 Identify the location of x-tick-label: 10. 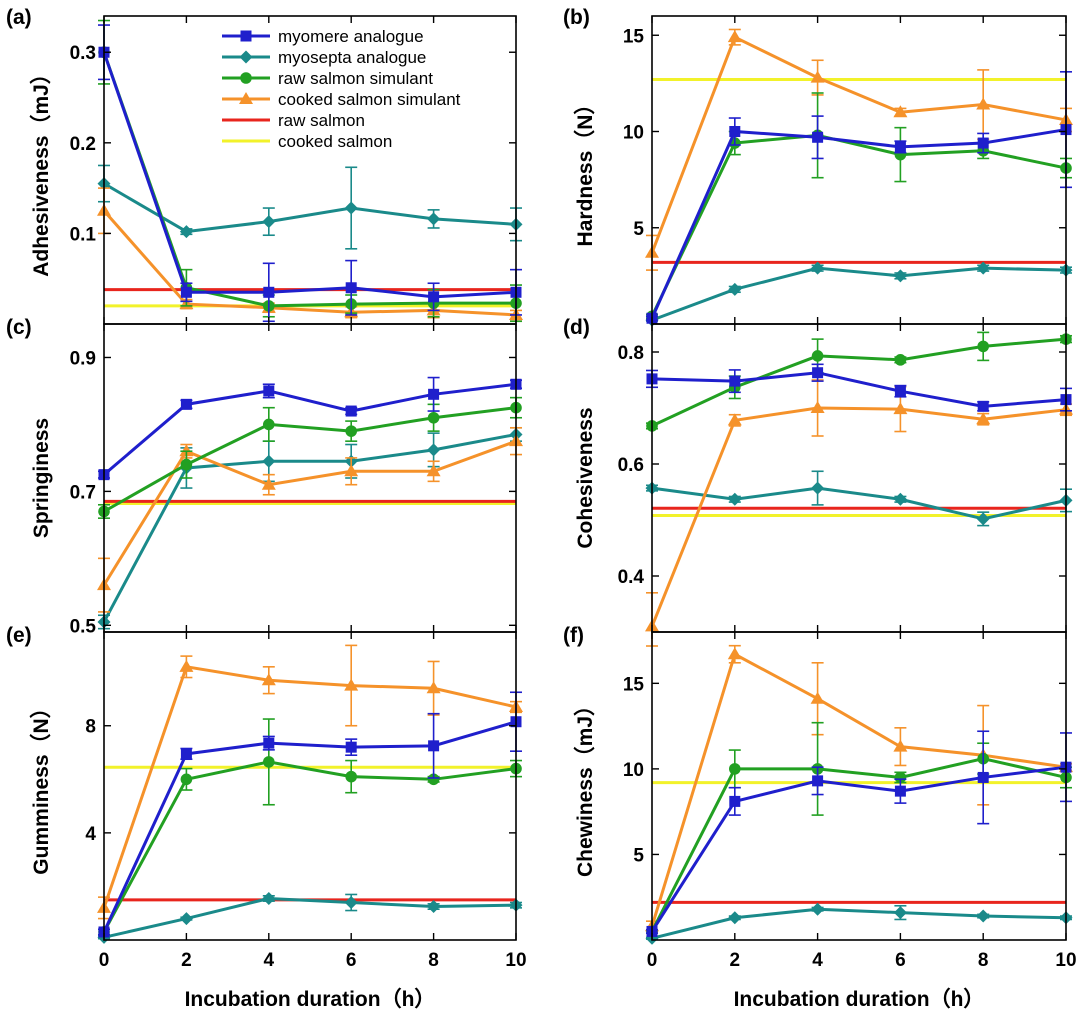
(1065, 960).